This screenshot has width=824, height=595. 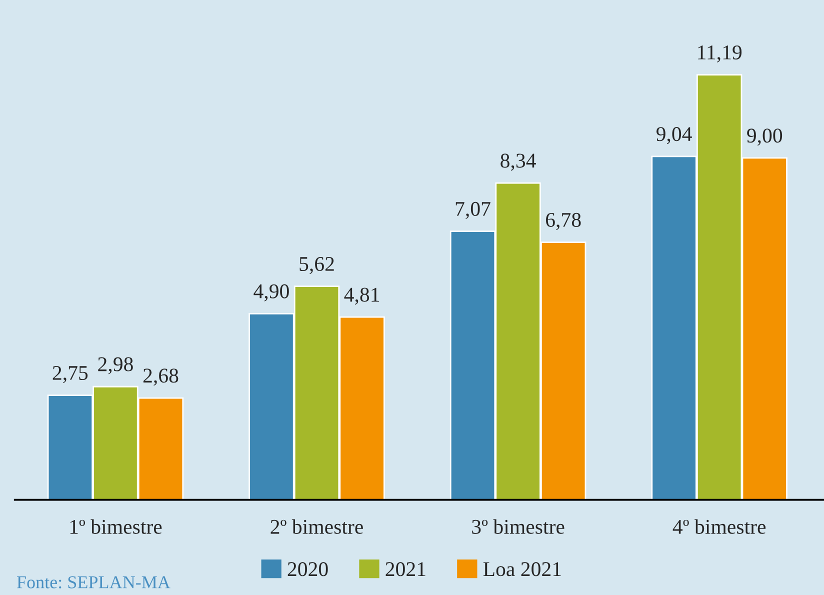 What do you see at coordinates (115, 365) in the screenshot?
I see `data-label: 2,98` at bounding box center [115, 365].